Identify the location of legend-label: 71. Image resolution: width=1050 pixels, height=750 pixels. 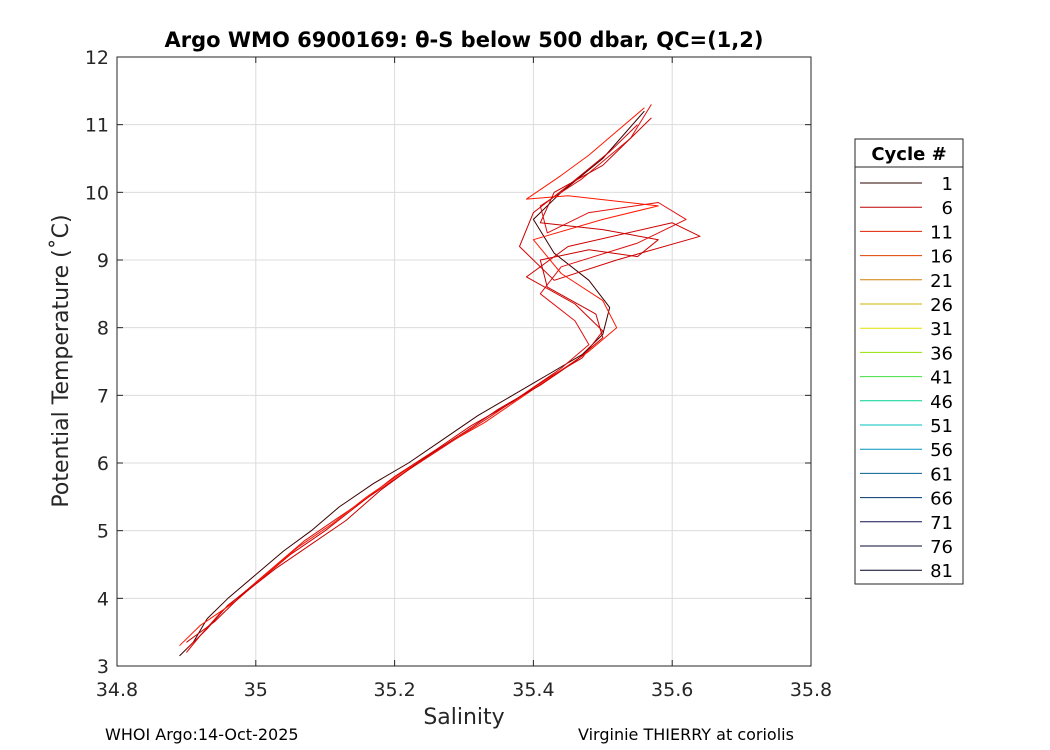
(941, 523).